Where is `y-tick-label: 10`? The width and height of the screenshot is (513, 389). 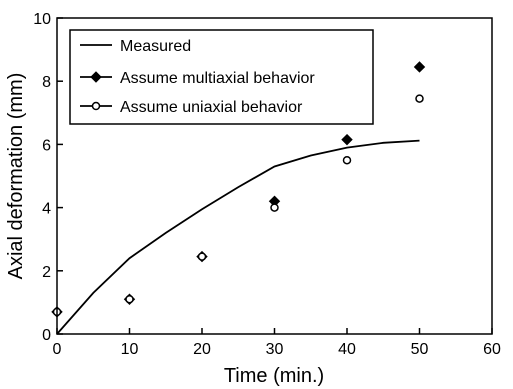 y-tick-label: 10 is located at coordinates (42, 19).